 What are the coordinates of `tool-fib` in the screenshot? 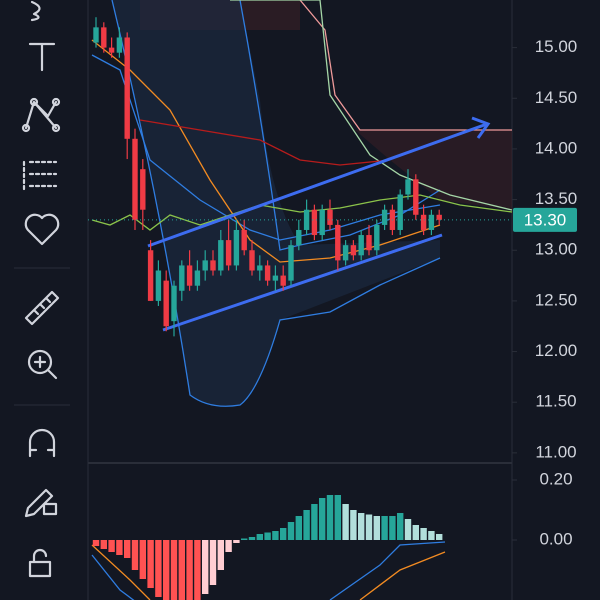 It's located at (40, 176).